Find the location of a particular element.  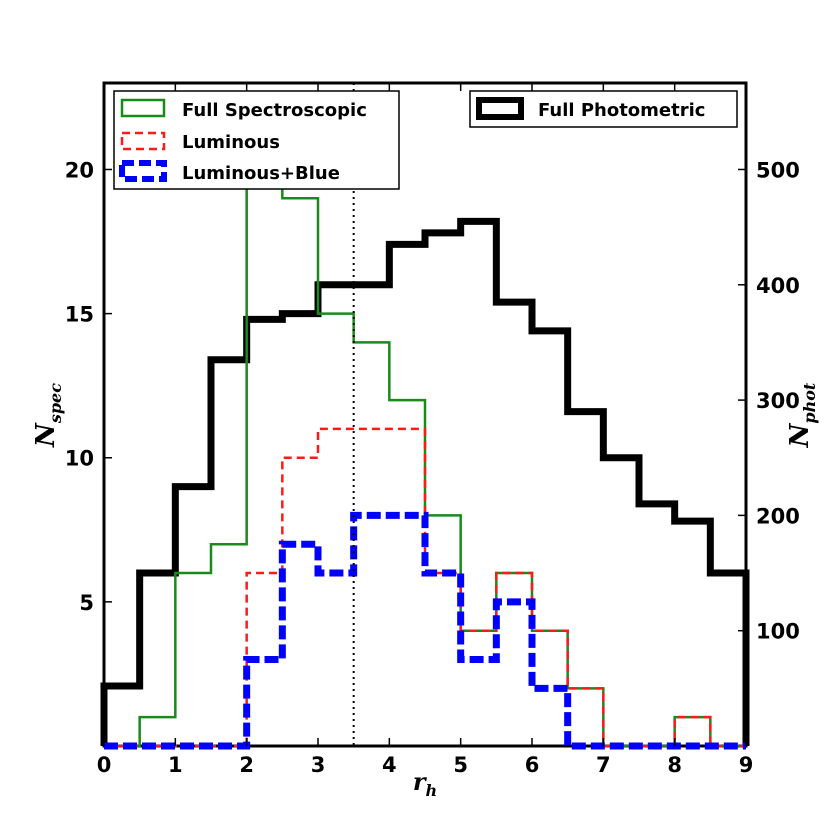

x-tick-label: 8 is located at coordinates (674, 765).